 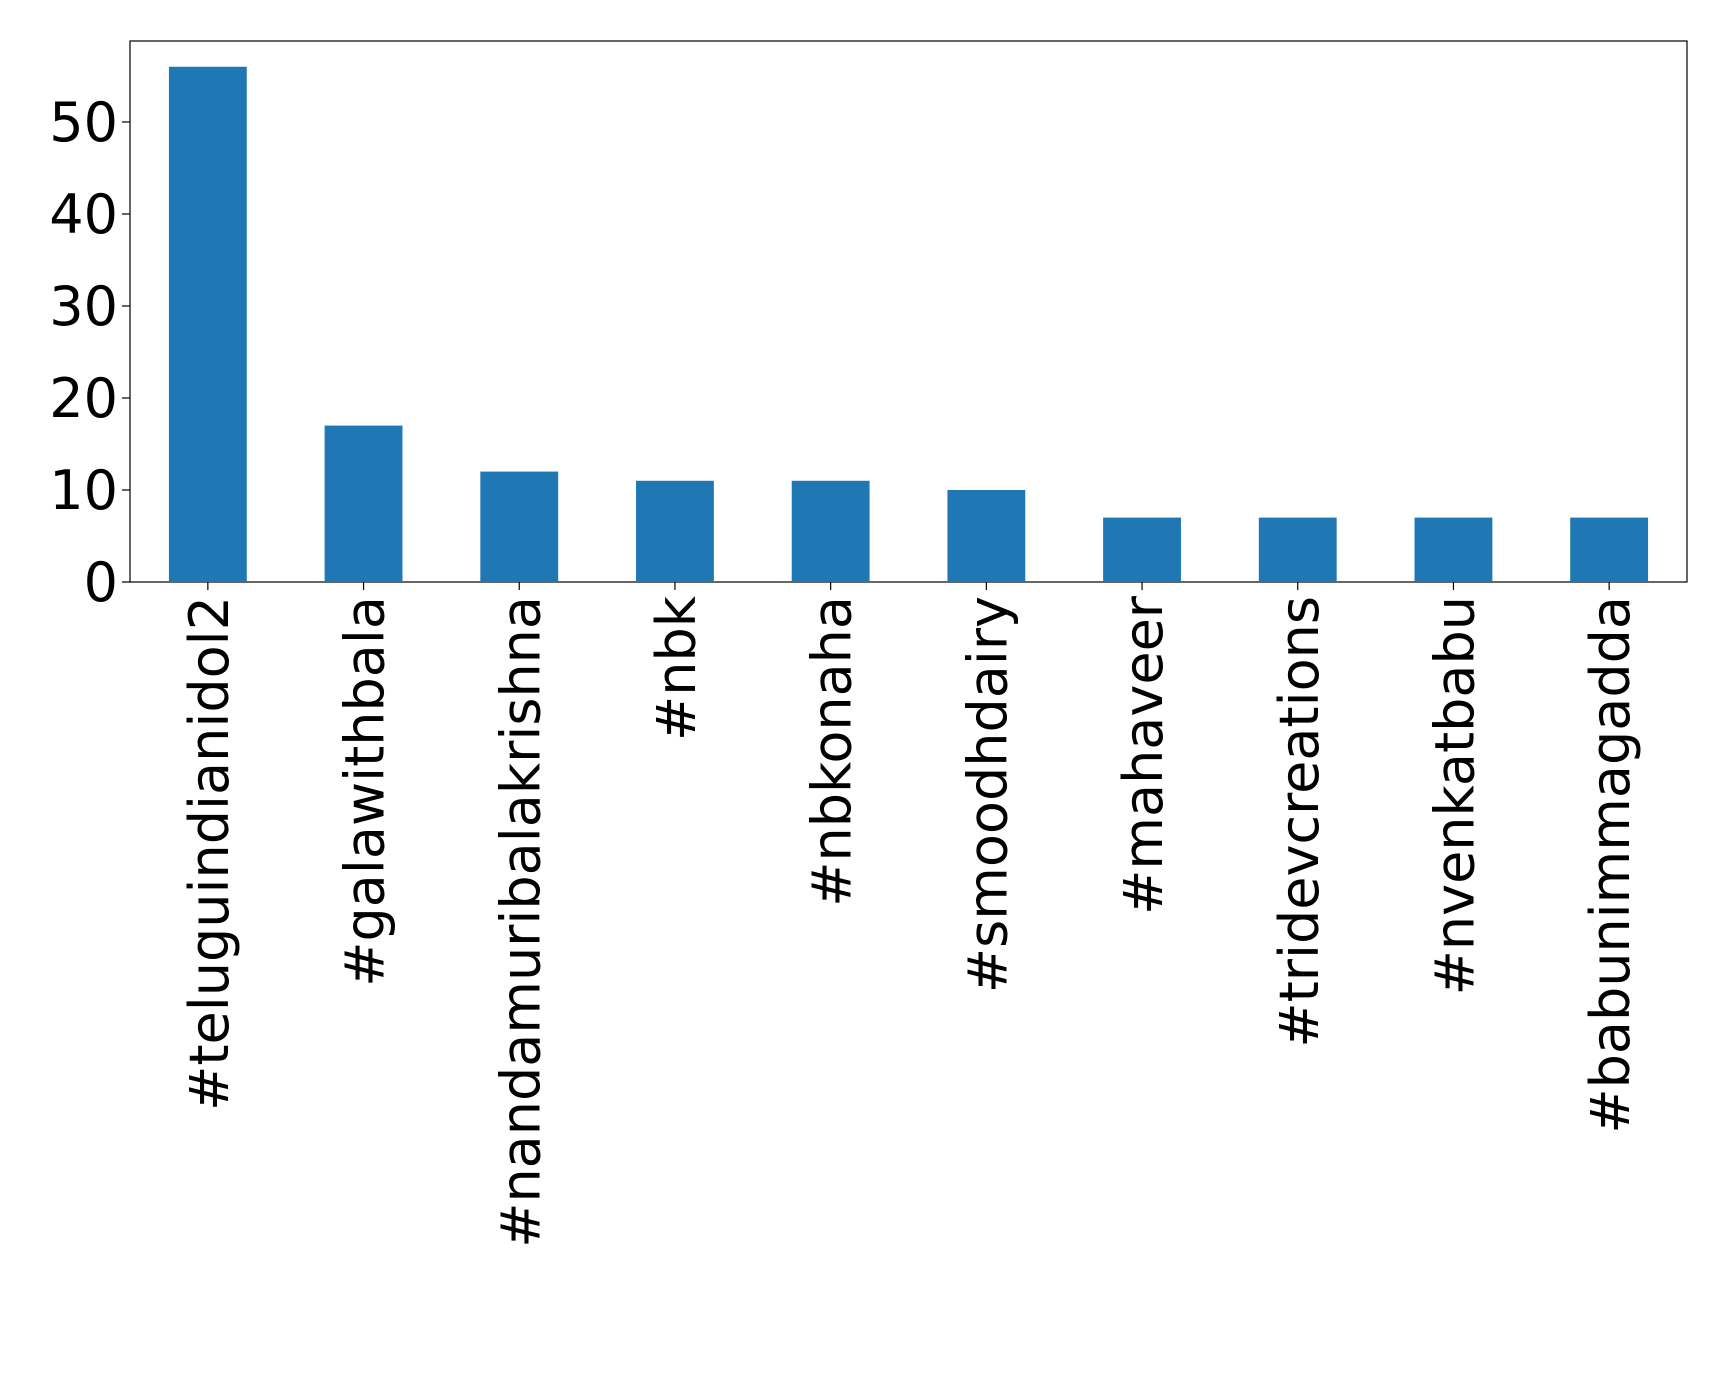 I want to click on x-tick-label: #teluguindianidol2, so click(x=209, y=853).